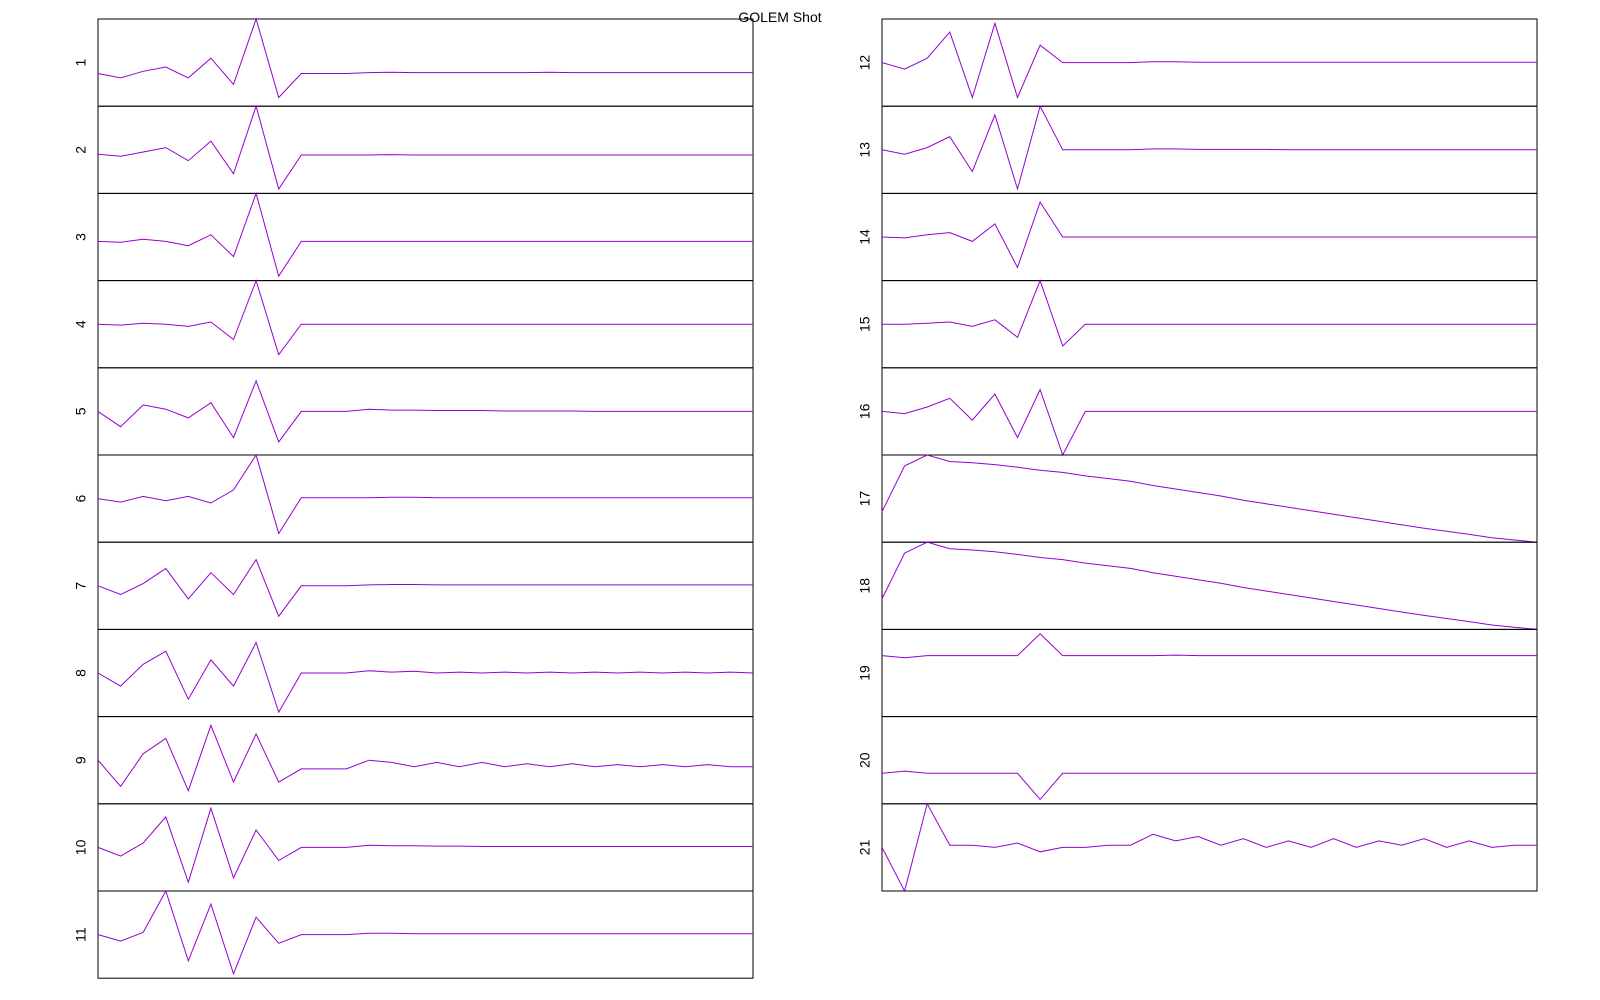  What do you see at coordinates (81, 62) in the screenshot?
I see `panel-label: 1` at bounding box center [81, 62].